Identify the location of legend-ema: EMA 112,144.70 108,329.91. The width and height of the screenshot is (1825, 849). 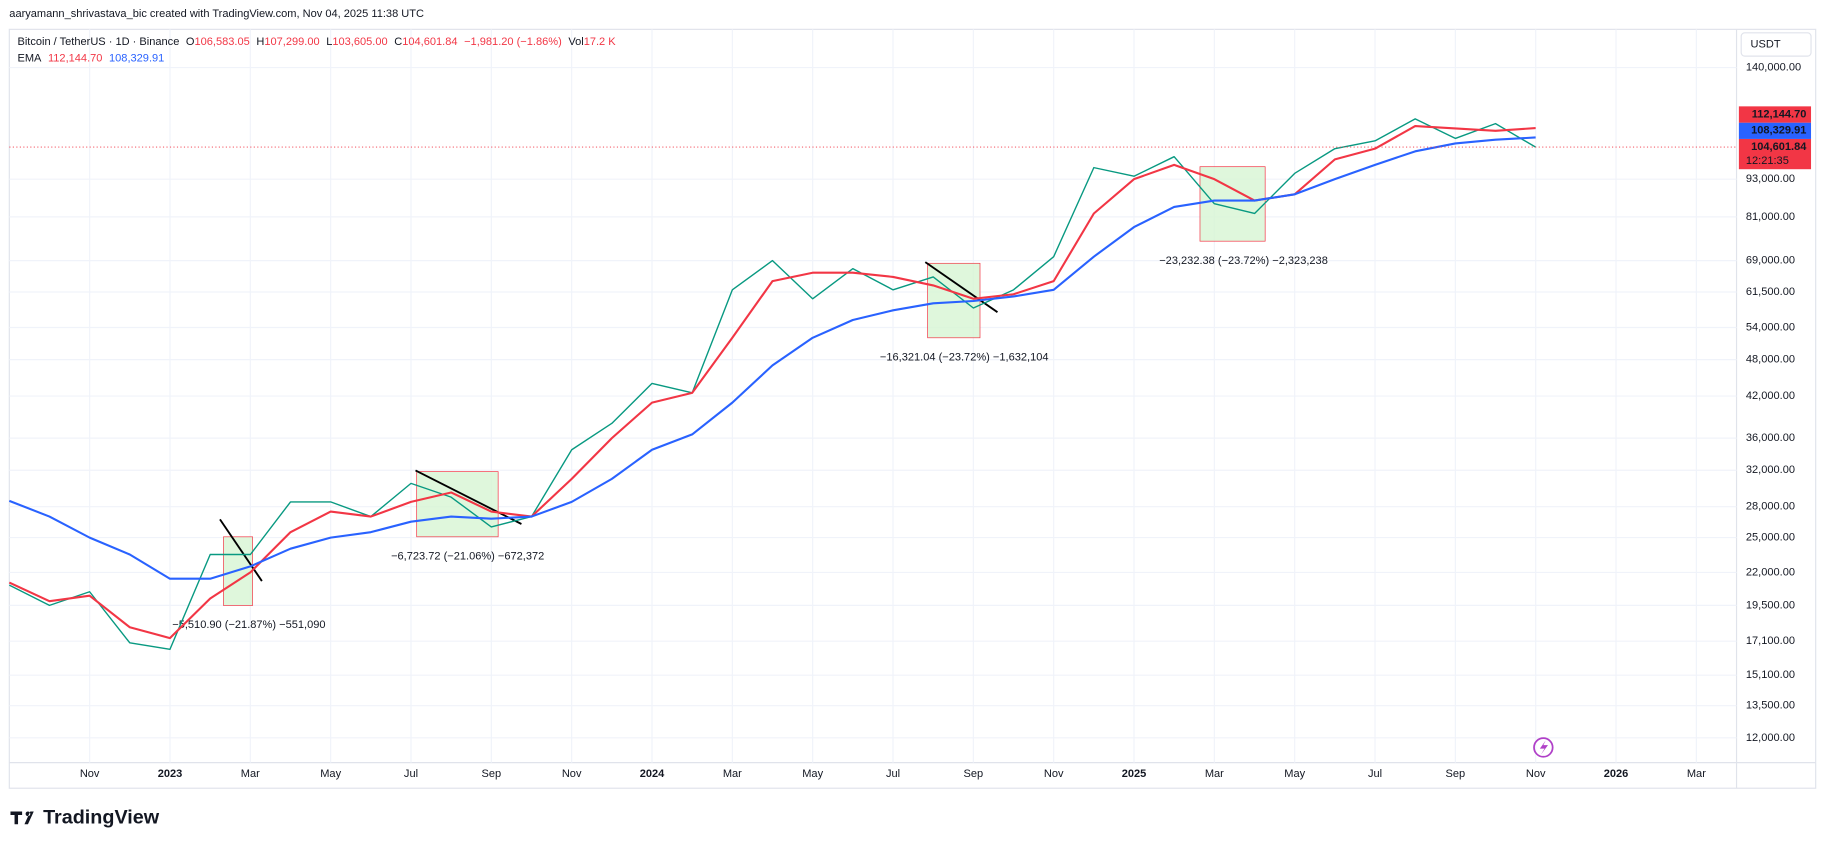
(90, 58).